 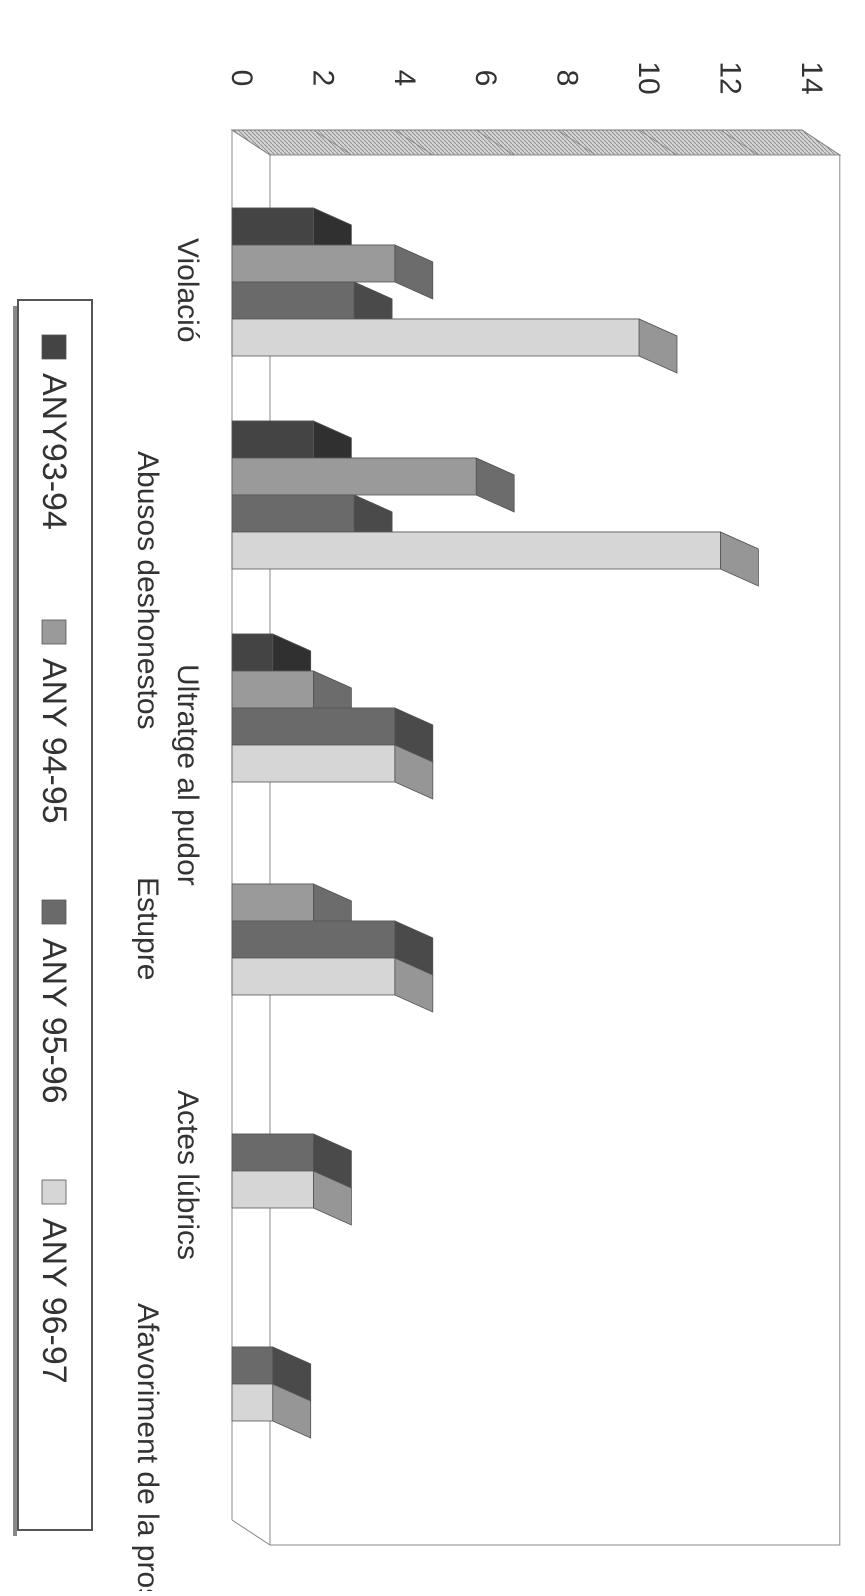 What do you see at coordinates (187, 290) in the screenshot?
I see `category-label: Violació` at bounding box center [187, 290].